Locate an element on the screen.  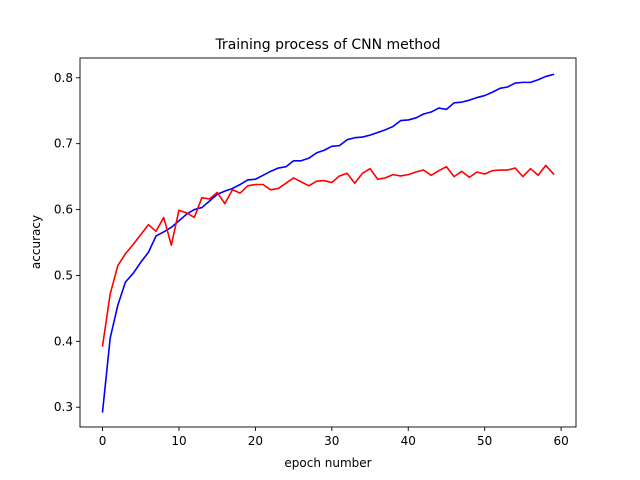
y-tick-label-1: 0.4 is located at coordinates (63, 341).